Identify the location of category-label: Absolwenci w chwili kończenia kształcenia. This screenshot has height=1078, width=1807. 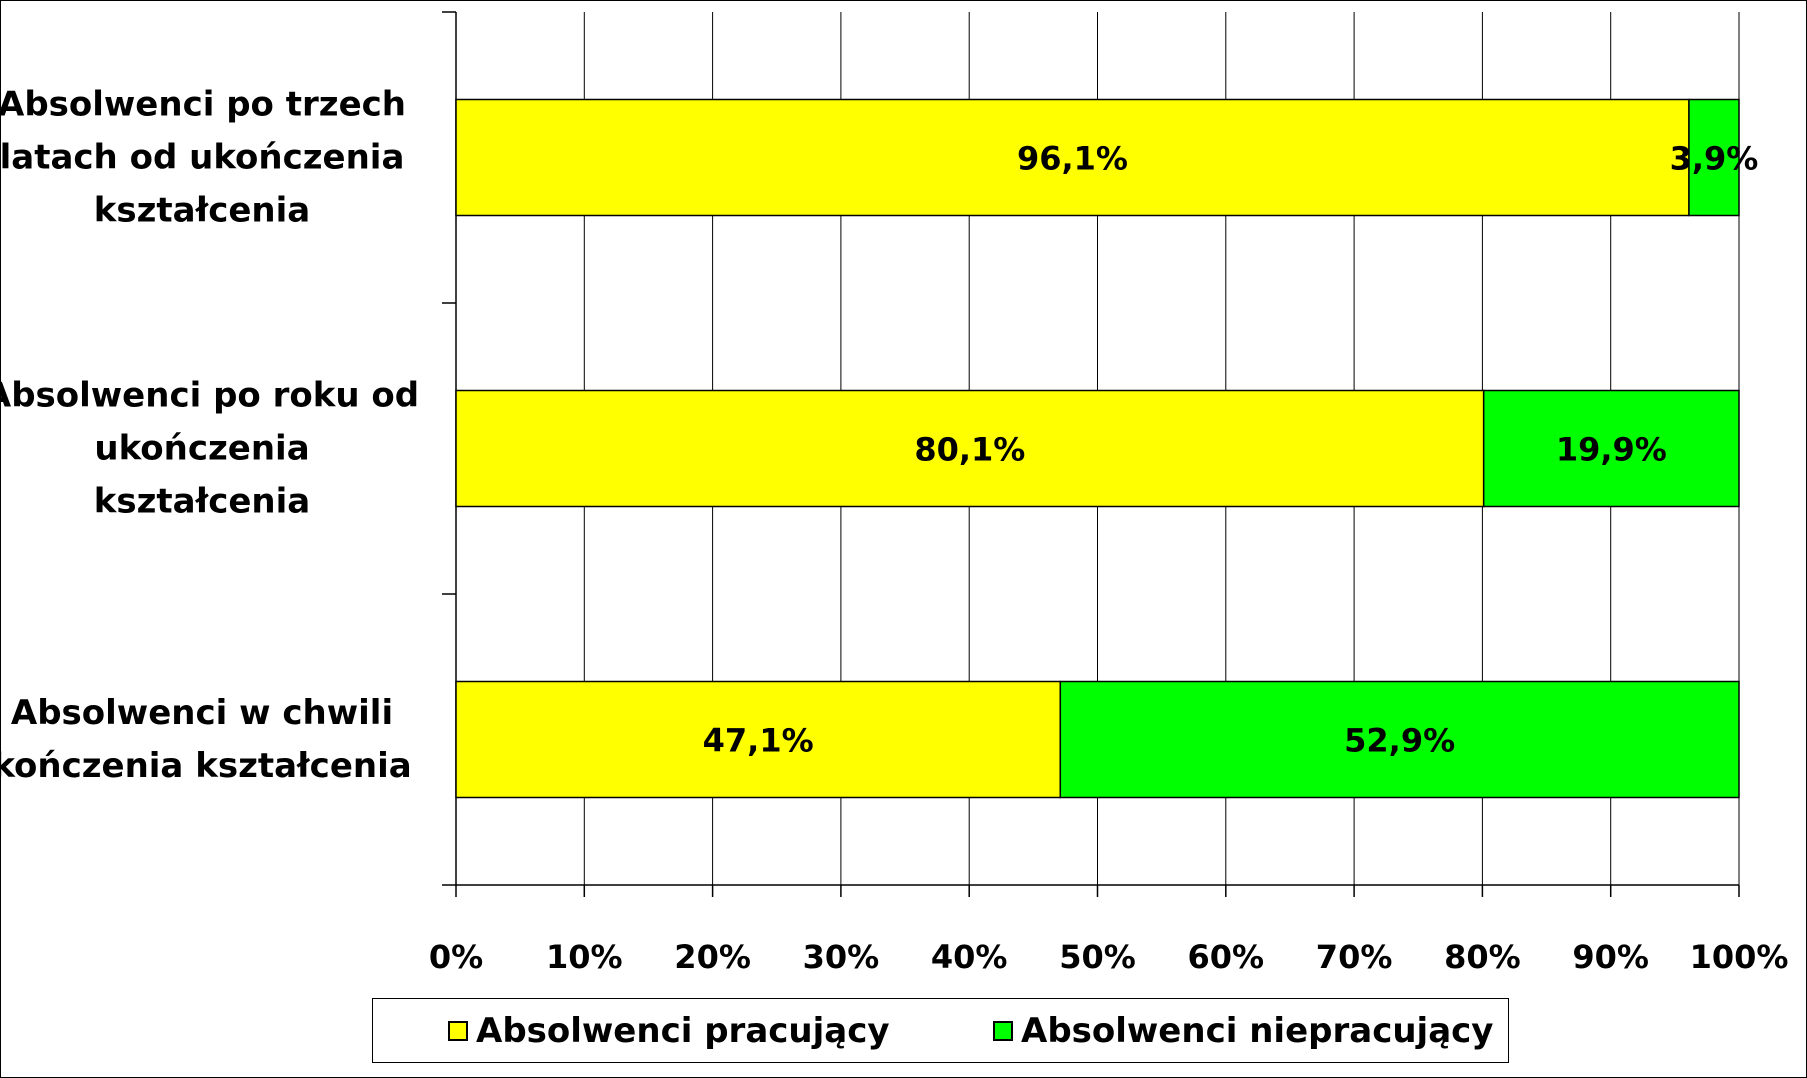
(211, 740).